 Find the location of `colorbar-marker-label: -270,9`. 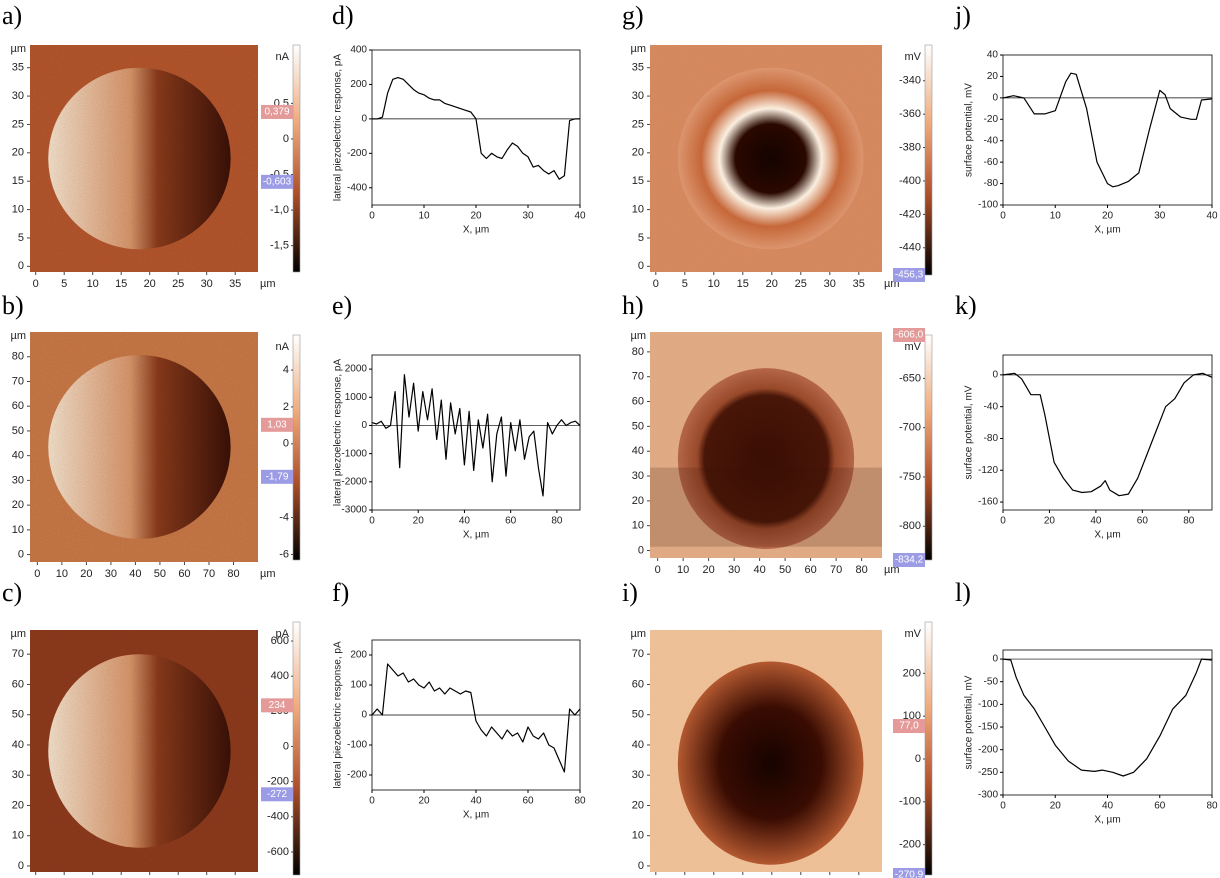

colorbar-marker-label: -270,9 is located at coordinates (909, 874).